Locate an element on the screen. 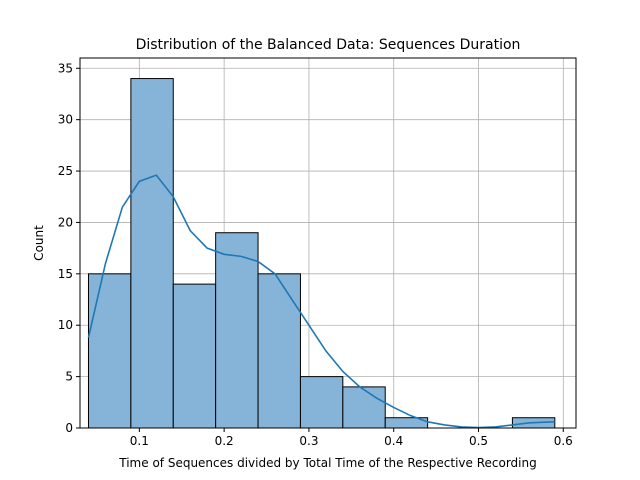 The height and width of the screenshot is (480, 640). x-tick-label-4: 0.5 is located at coordinates (478, 441).